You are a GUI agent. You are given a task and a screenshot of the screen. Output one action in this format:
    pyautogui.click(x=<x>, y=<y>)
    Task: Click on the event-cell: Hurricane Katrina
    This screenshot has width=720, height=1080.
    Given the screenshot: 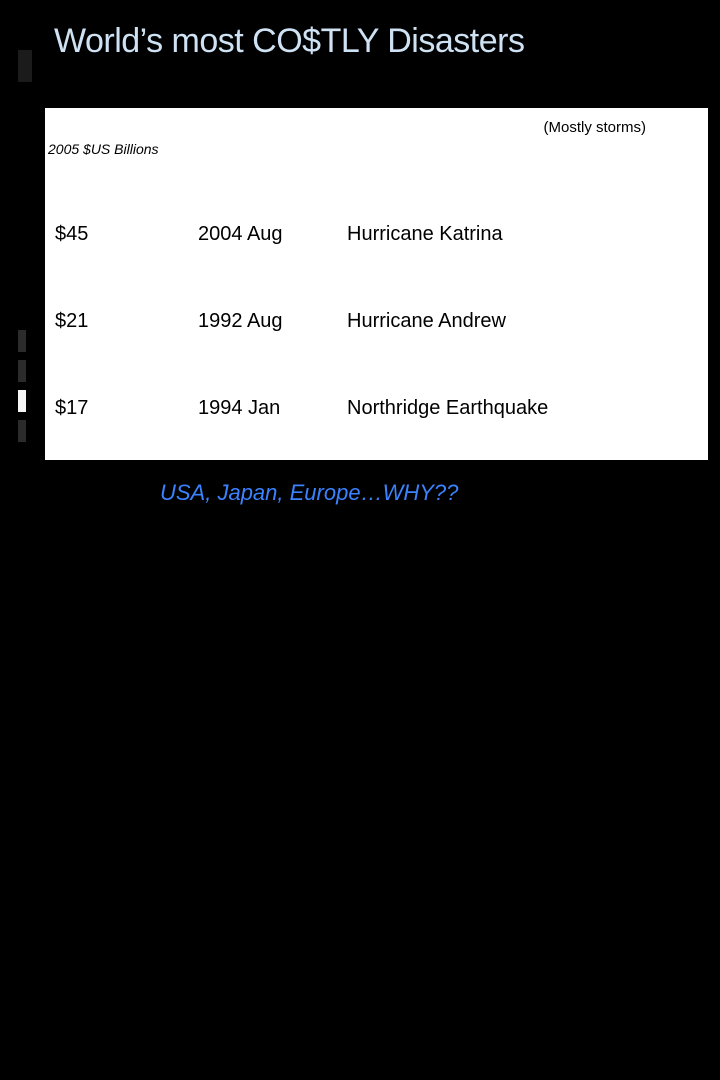 What is the action you would take?
    pyautogui.click(x=425, y=234)
    